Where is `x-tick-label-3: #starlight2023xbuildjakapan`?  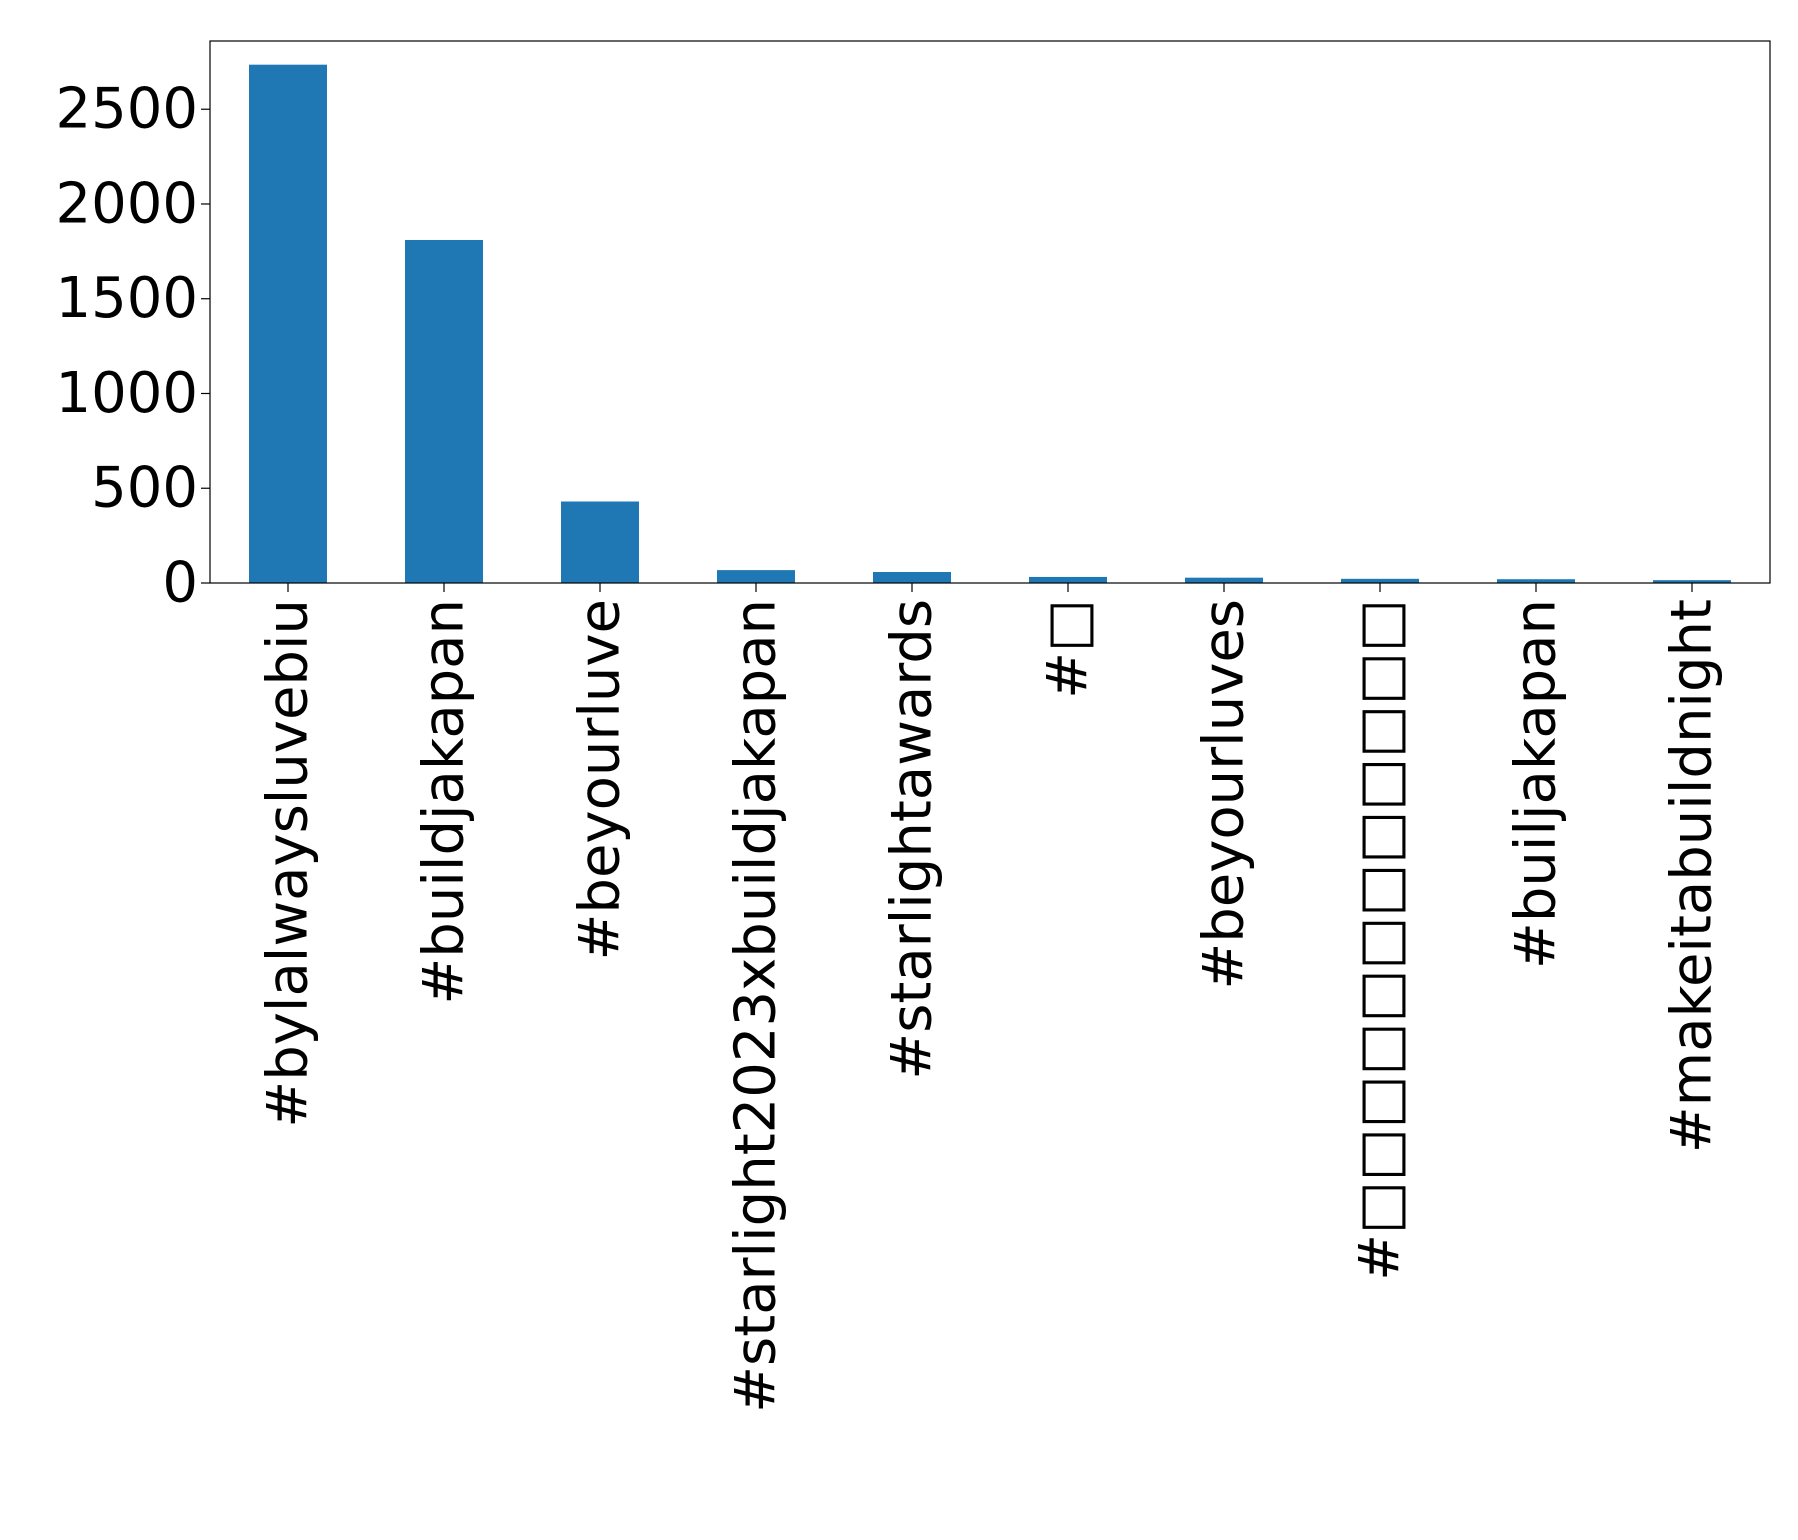 x-tick-label-3: #starlight2023xbuildjakapan is located at coordinates (756, 1006).